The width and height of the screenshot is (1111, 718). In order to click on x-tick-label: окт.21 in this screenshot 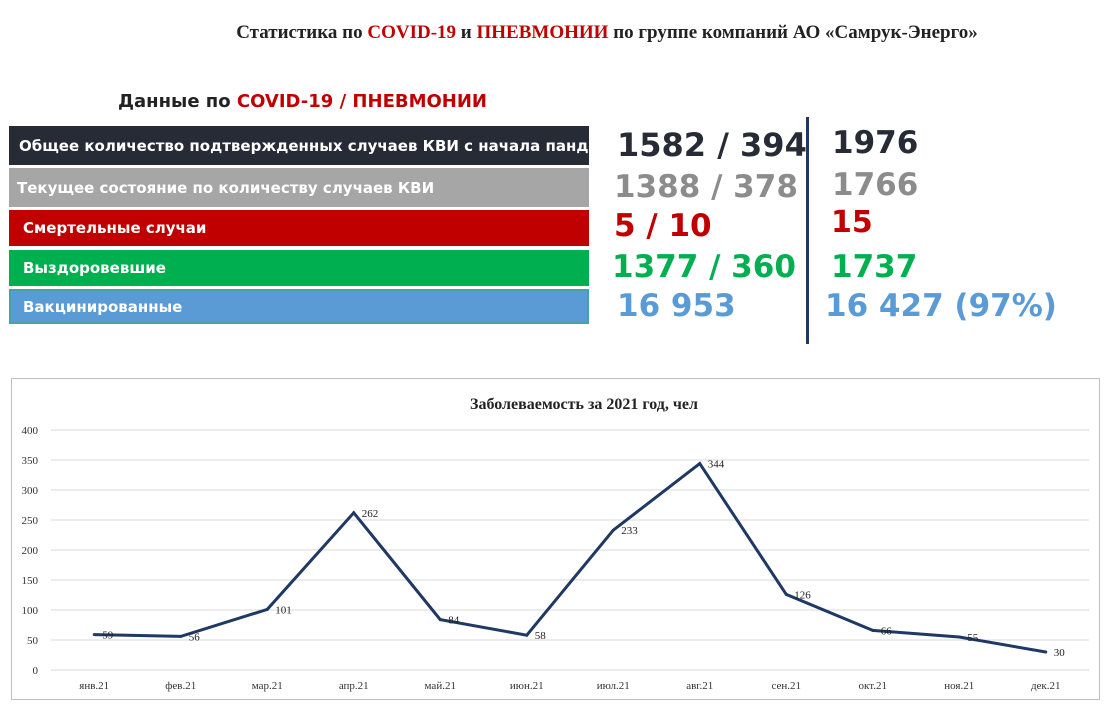, I will do `click(873, 686)`.